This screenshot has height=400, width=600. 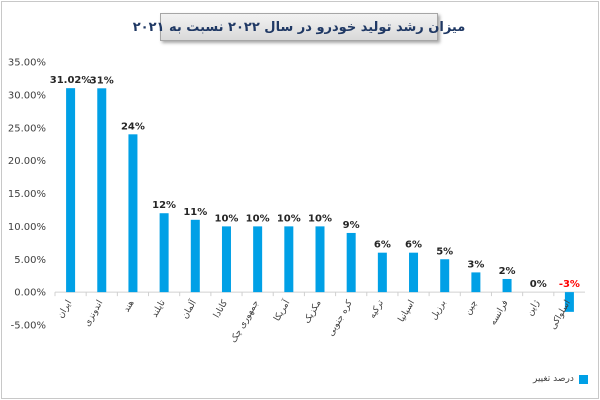 I want to click on data-label: 31%, so click(x=102, y=80).